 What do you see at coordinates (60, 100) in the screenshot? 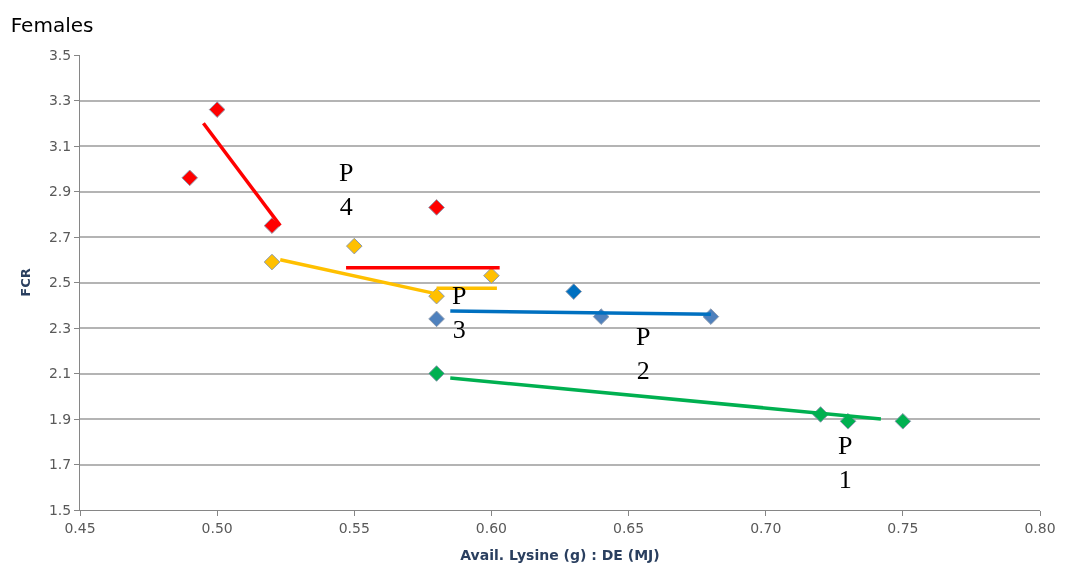
I see `y-tick-label: 3.3` at bounding box center [60, 100].